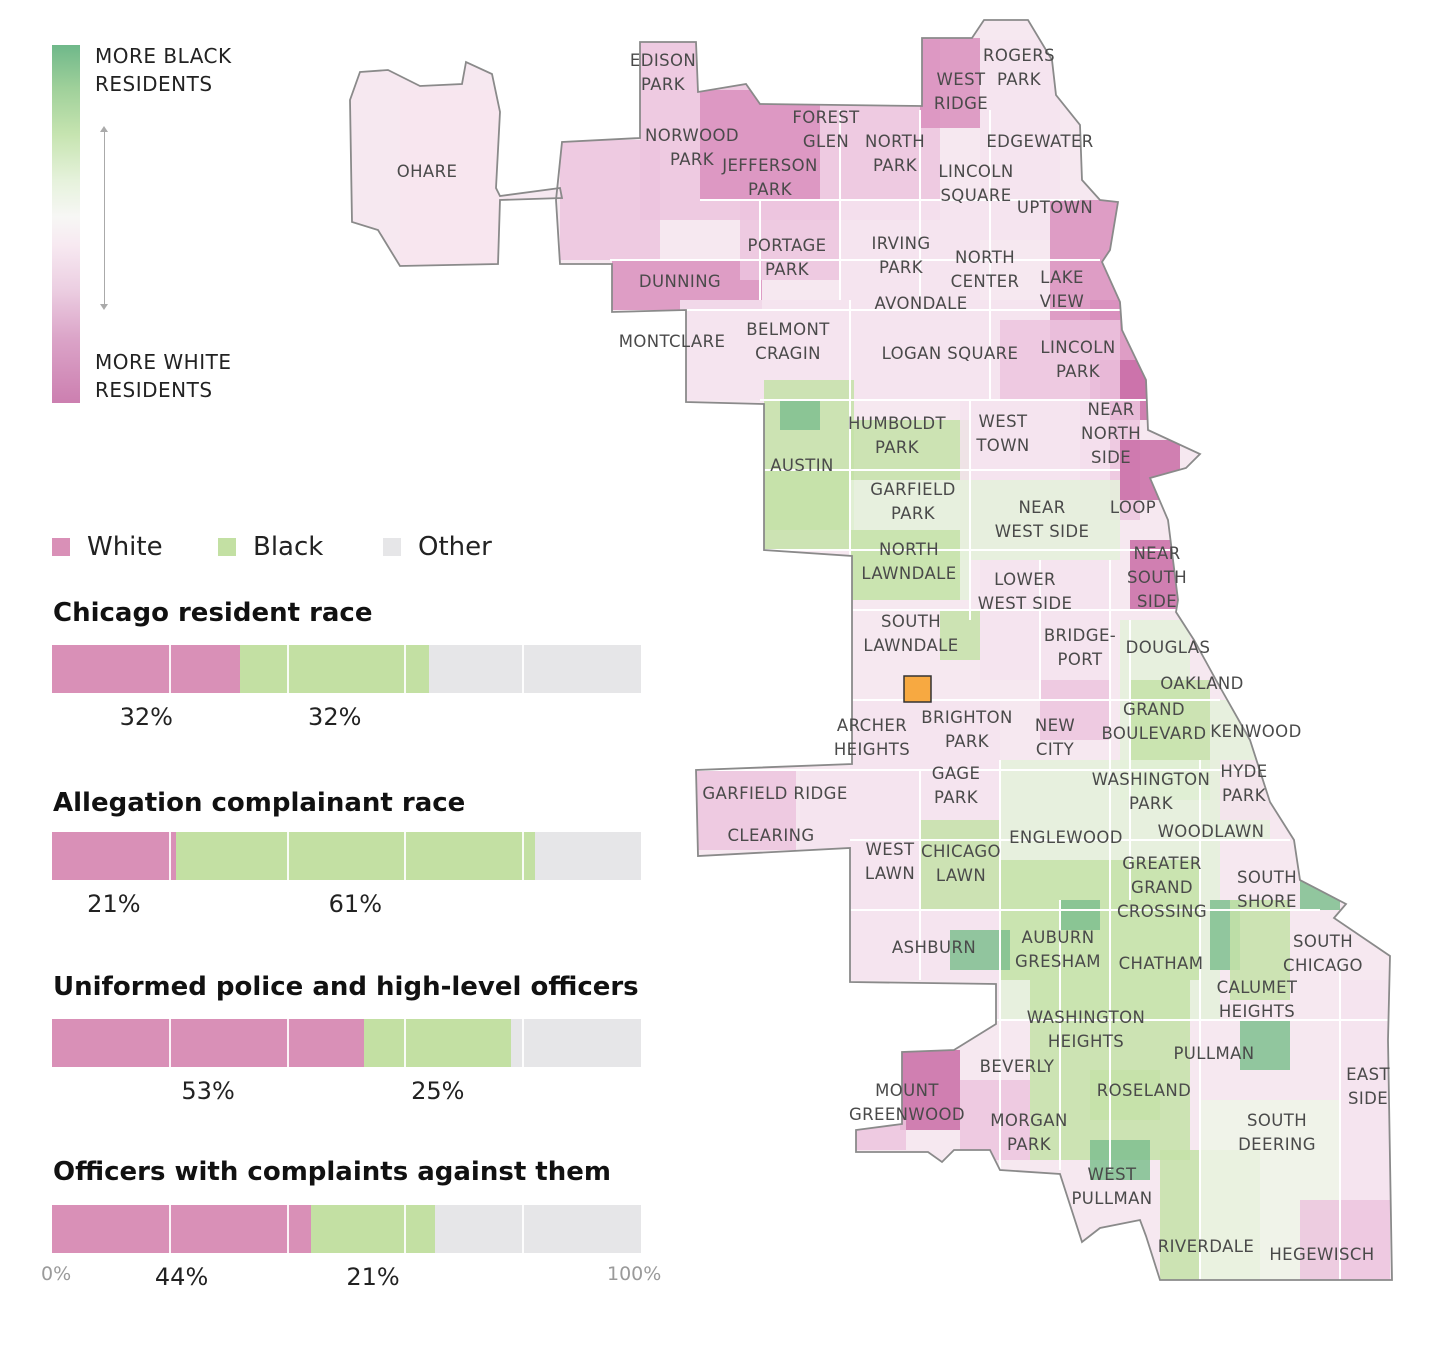 The width and height of the screenshot is (1436, 1352). What do you see at coordinates (917, 689) in the screenshot?
I see `location-marker` at bounding box center [917, 689].